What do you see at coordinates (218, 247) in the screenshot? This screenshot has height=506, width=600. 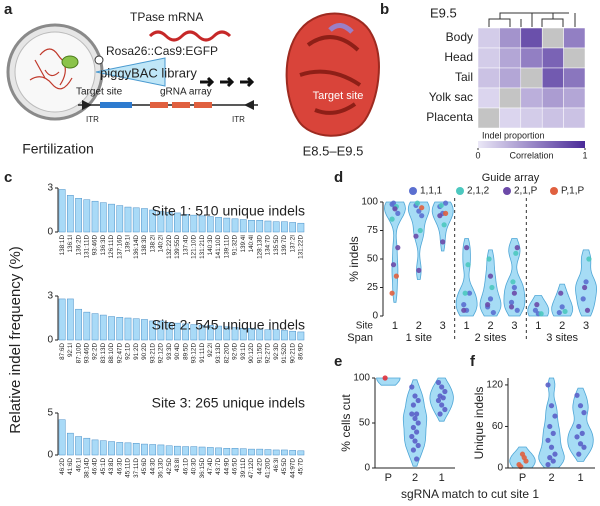 I see `x-tick-label: 141:10D` at bounding box center [218, 247].